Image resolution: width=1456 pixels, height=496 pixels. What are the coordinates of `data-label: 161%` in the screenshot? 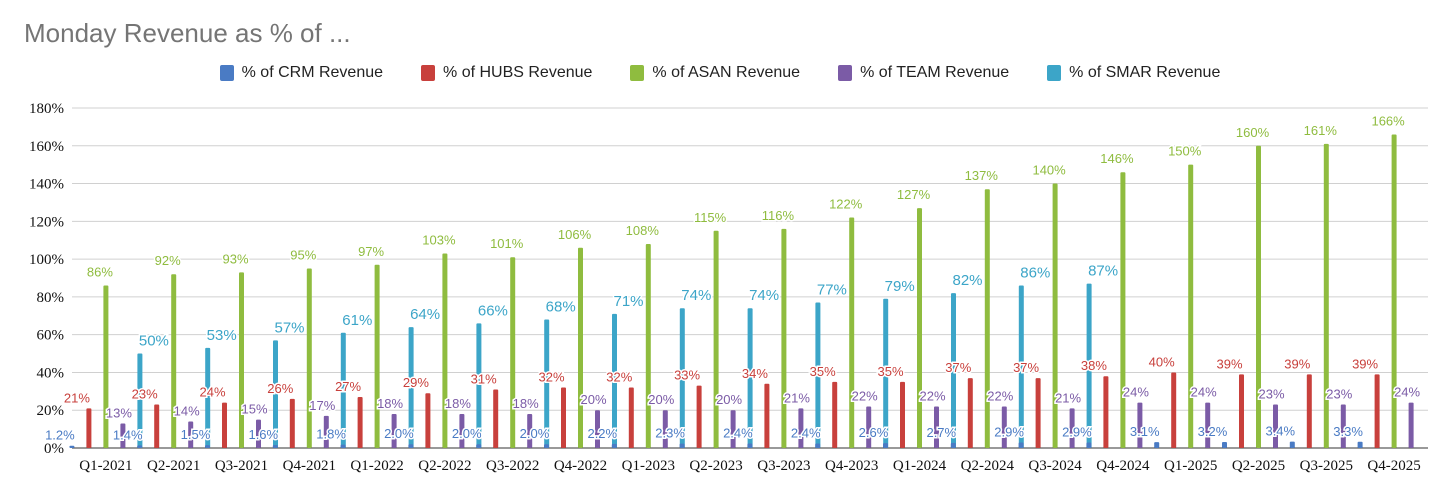 It's located at (1321, 130).